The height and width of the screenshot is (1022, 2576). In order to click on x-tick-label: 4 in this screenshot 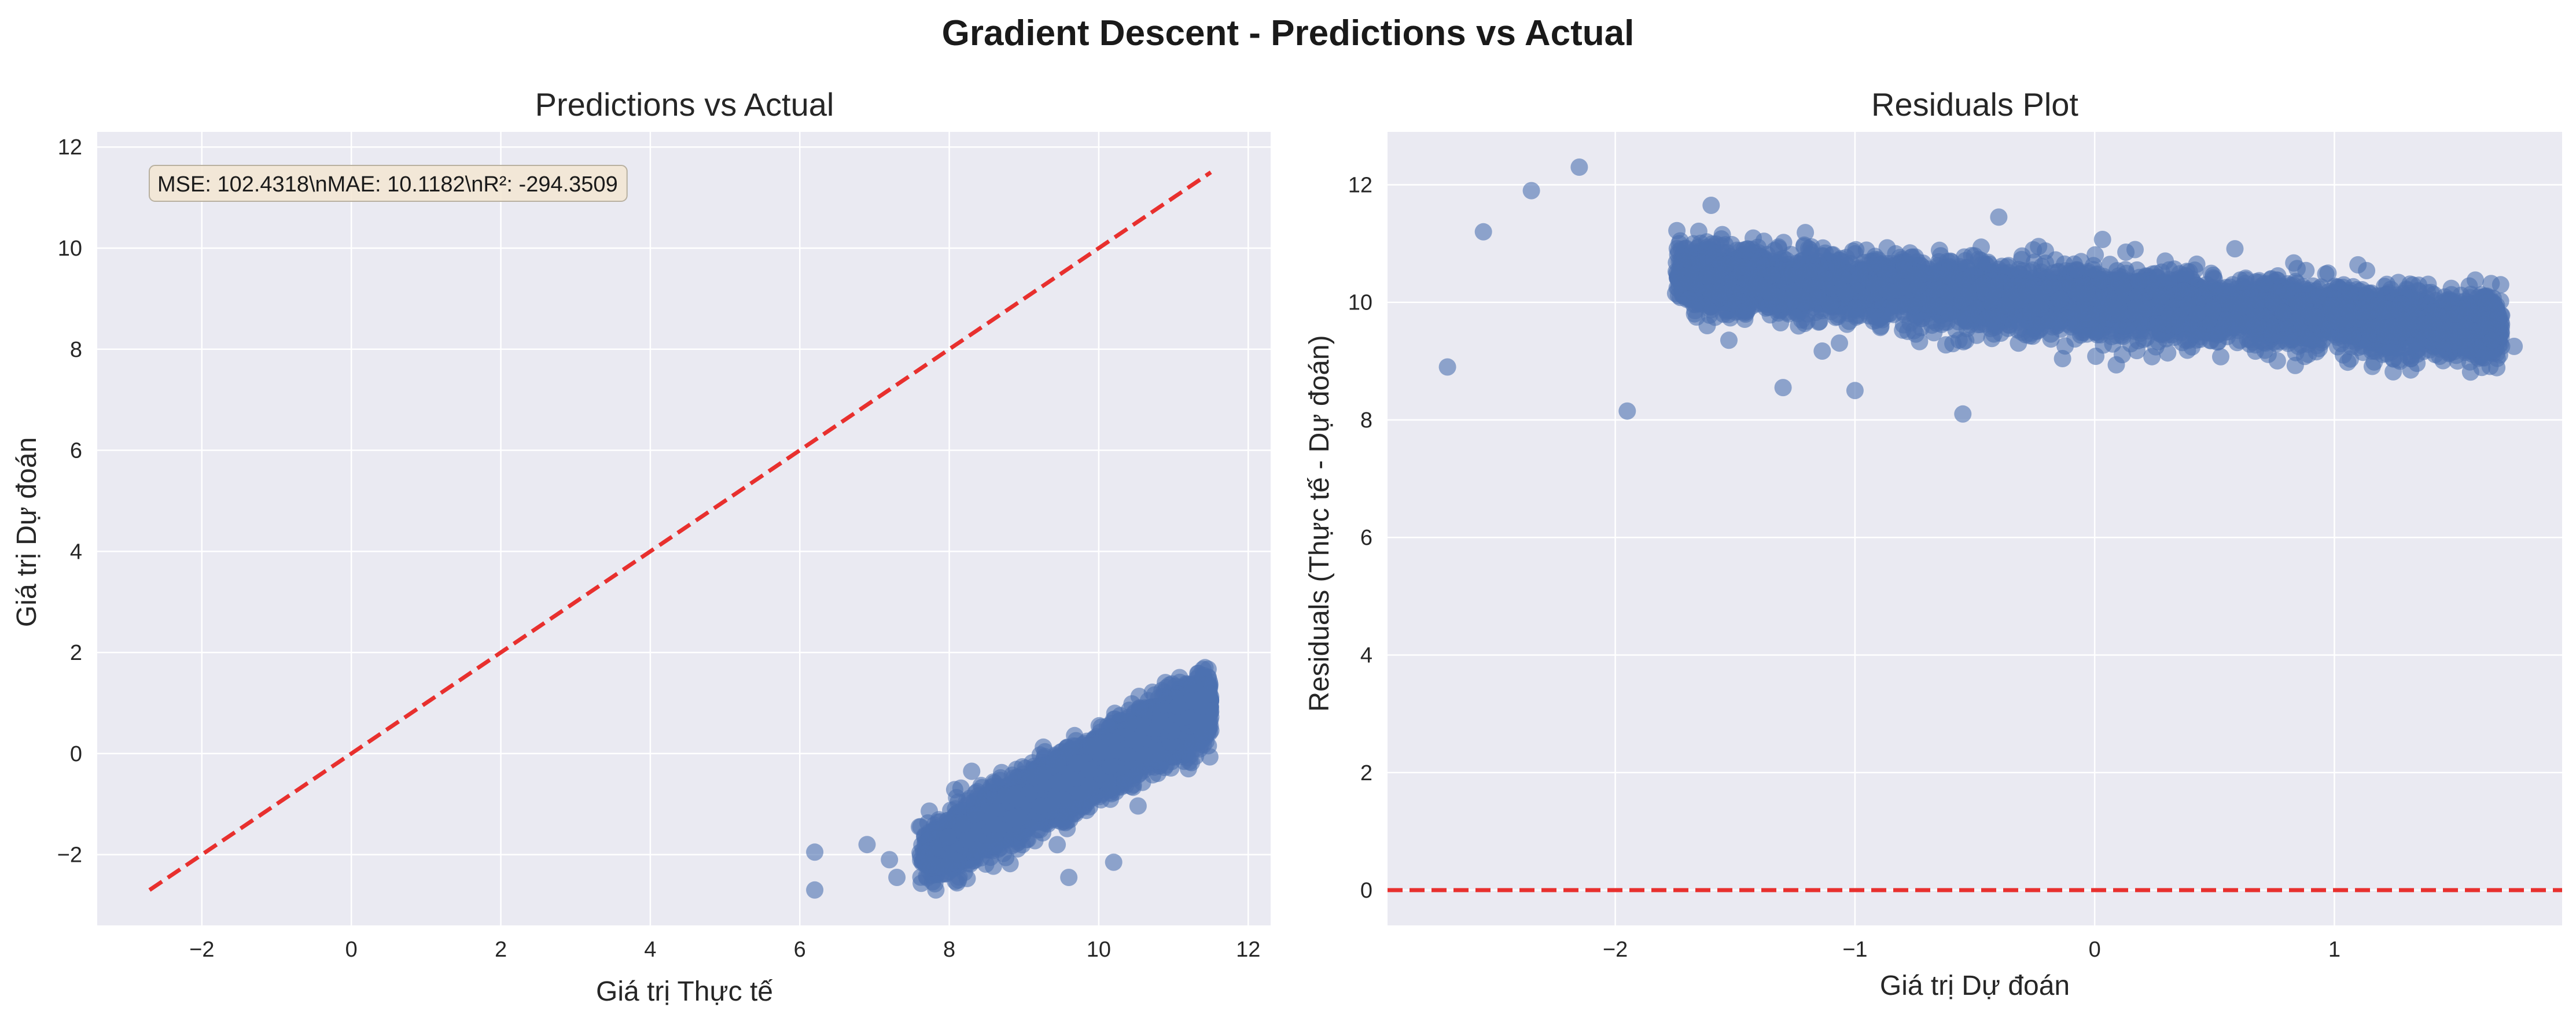, I will do `click(650, 950)`.